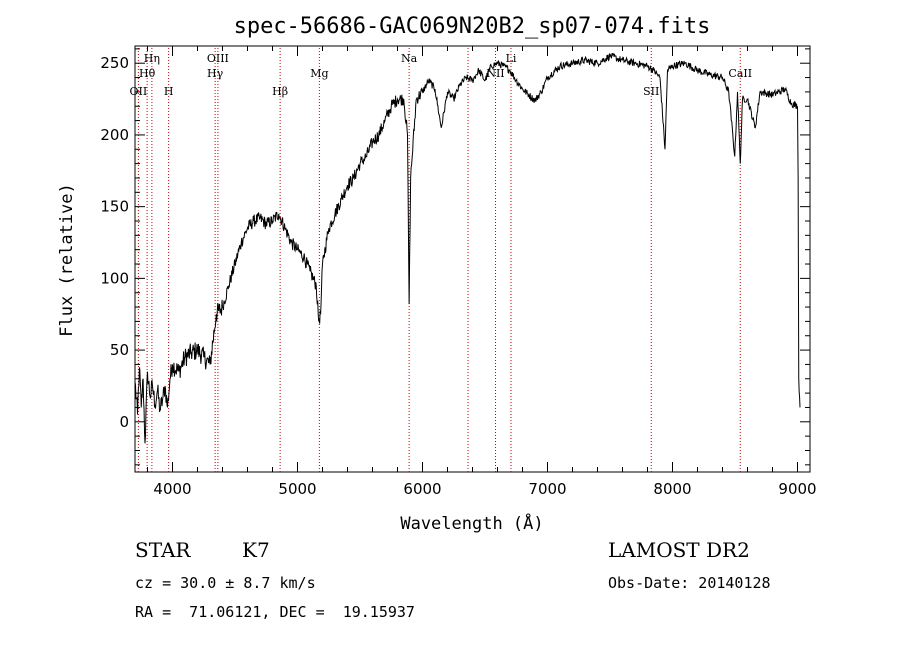  What do you see at coordinates (280, 91) in the screenshot?
I see `spectral-line-label: Hβ` at bounding box center [280, 91].